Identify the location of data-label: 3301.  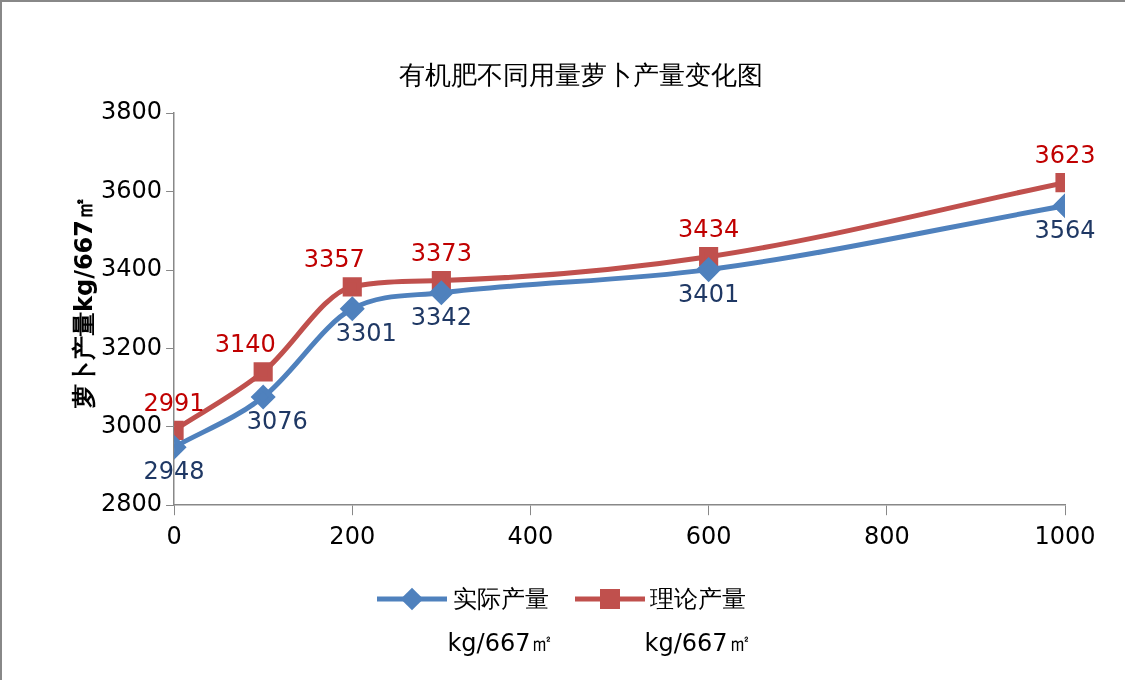
(366, 333).